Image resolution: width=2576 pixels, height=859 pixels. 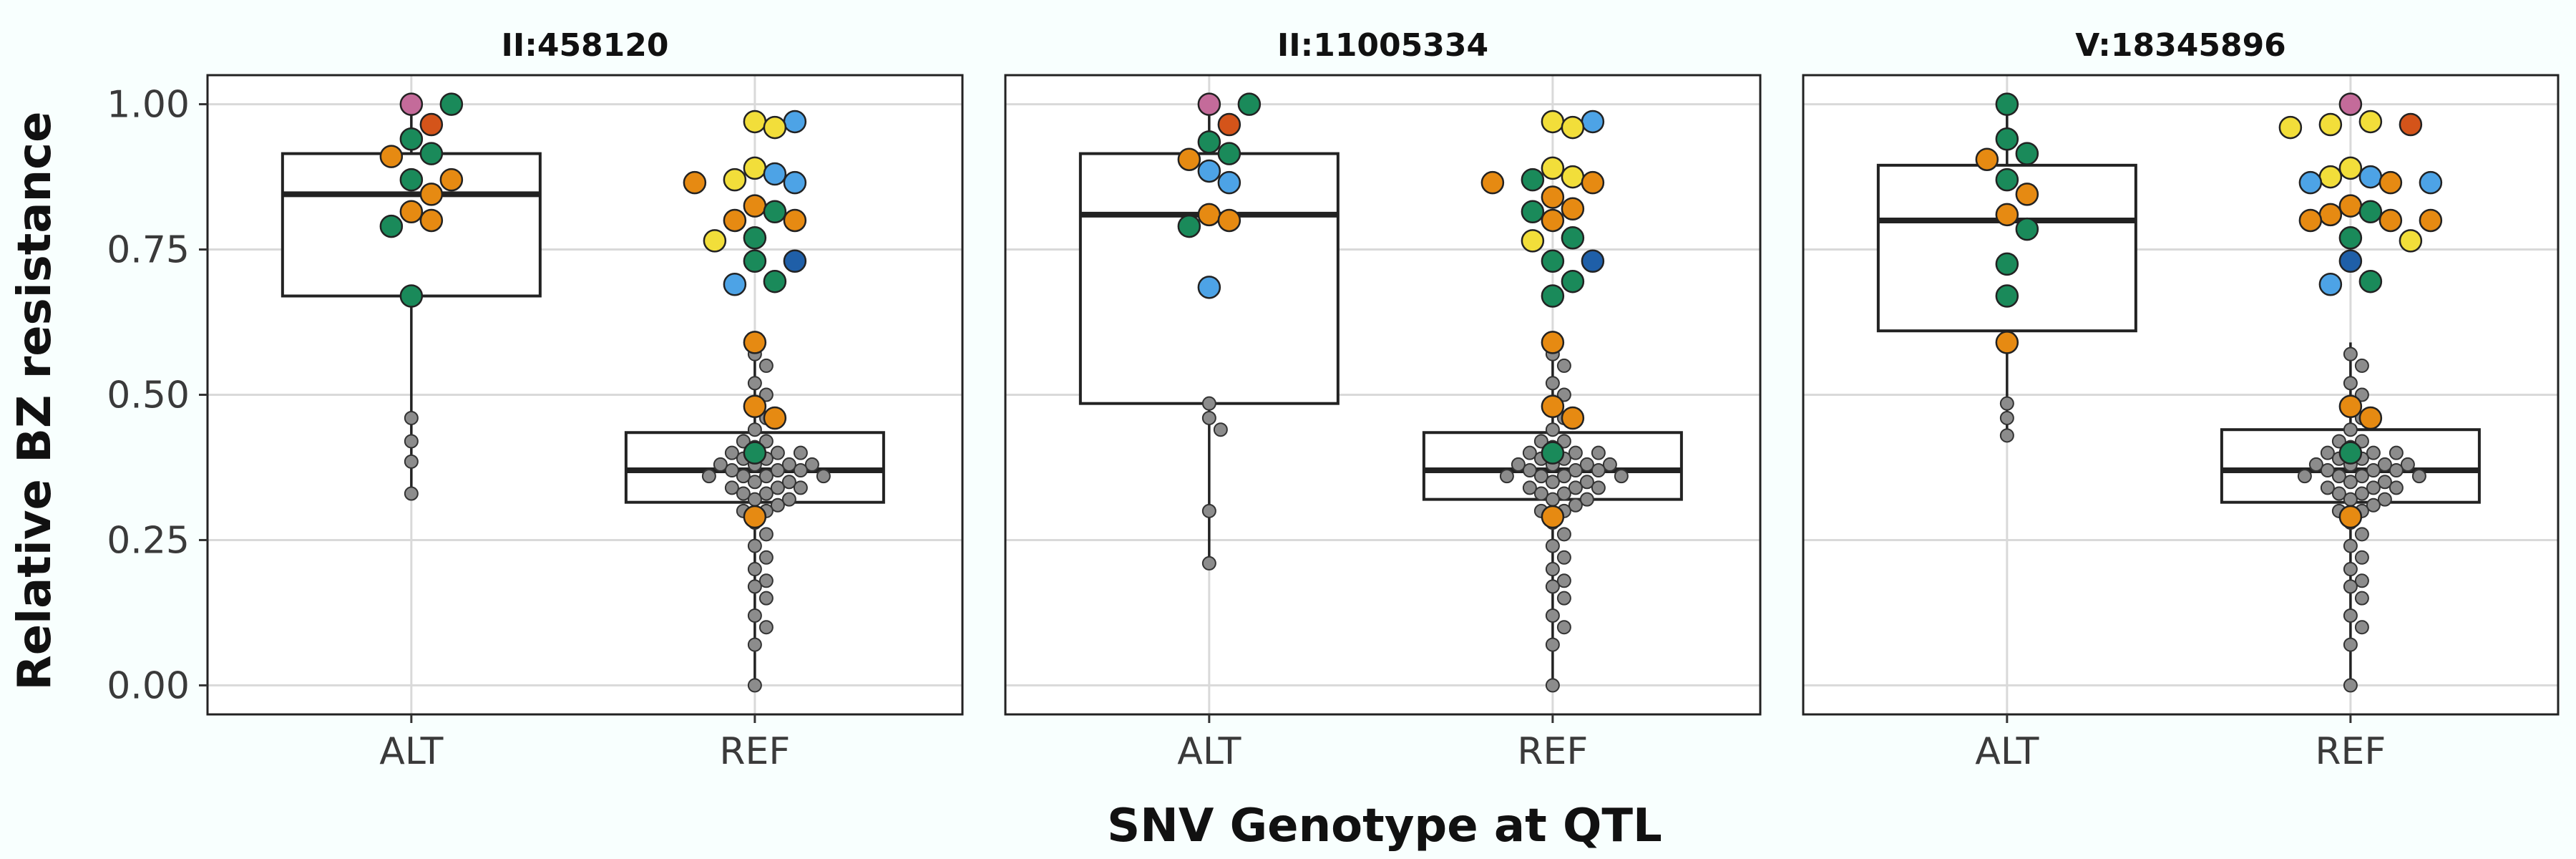 What do you see at coordinates (2180, 45) in the screenshot?
I see `facet-title: V:18345896` at bounding box center [2180, 45].